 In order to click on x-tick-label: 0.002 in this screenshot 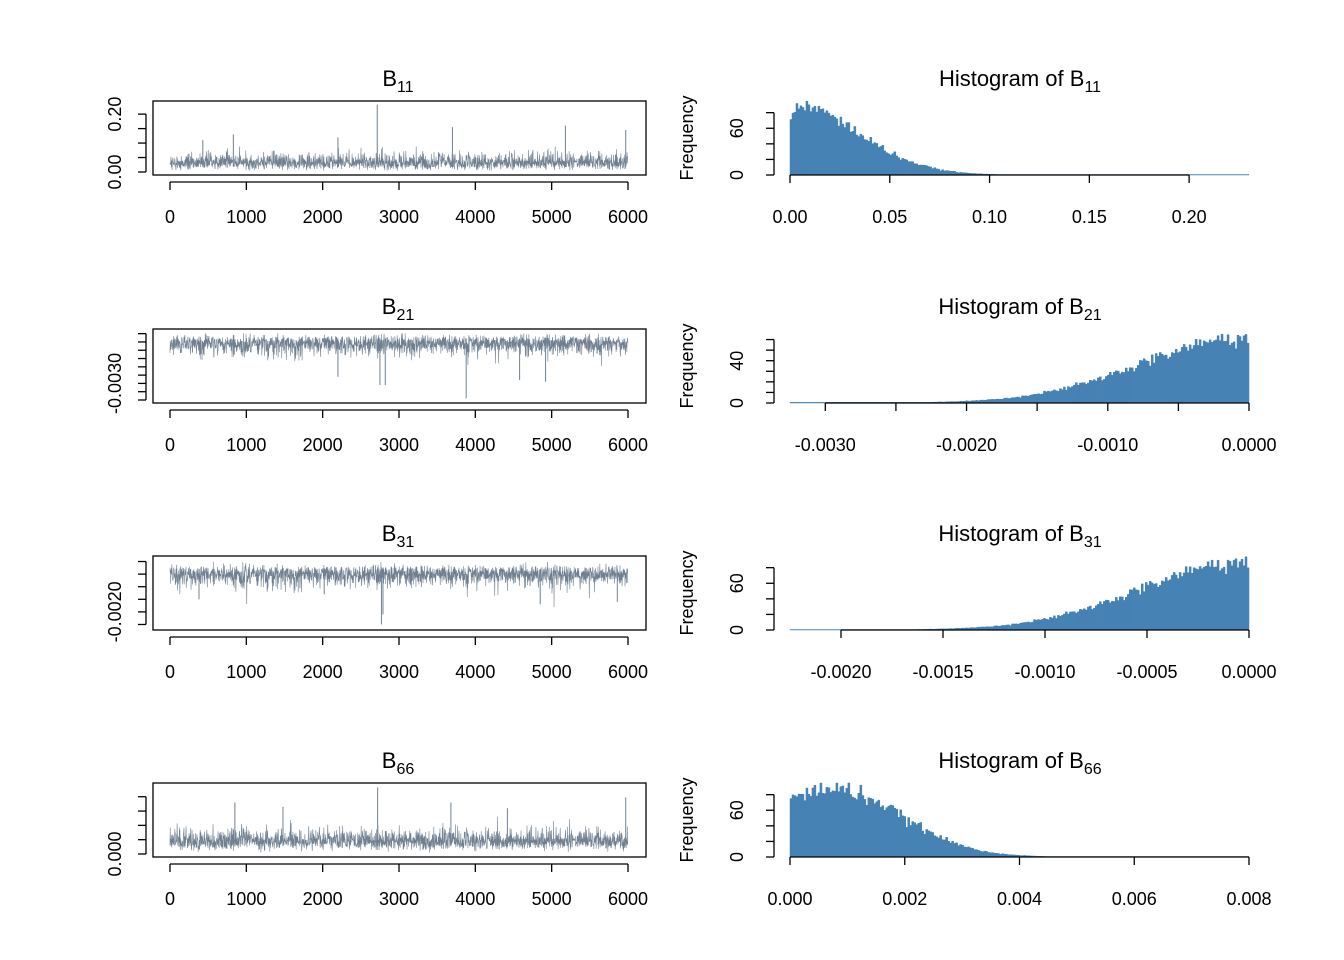, I will do `click(904, 899)`.